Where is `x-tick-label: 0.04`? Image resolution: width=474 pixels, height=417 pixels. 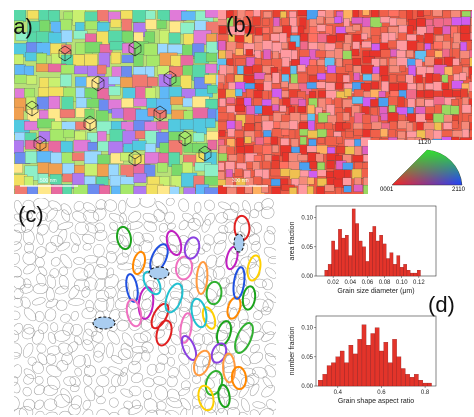 x-tick-label: 0.04 is located at coordinates (350, 283).